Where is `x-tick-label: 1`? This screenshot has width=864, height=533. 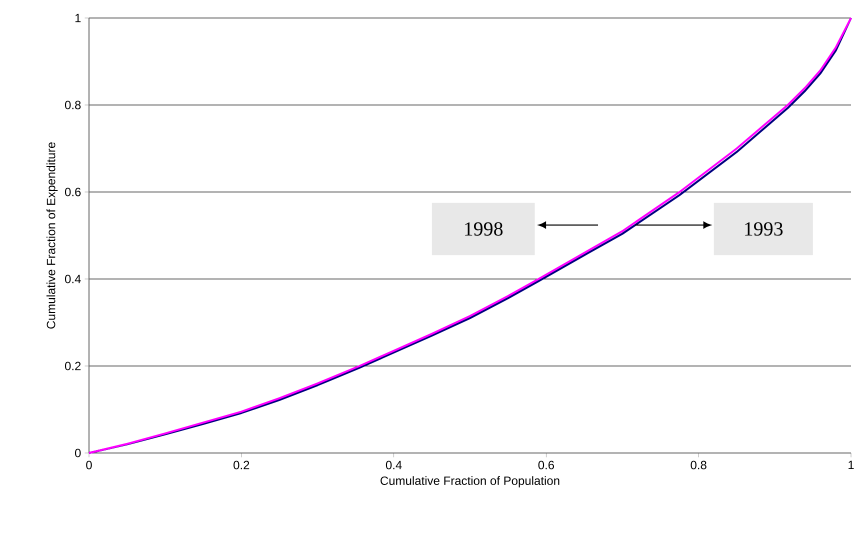
x-tick-label: 1 is located at coordinates (851, 465).